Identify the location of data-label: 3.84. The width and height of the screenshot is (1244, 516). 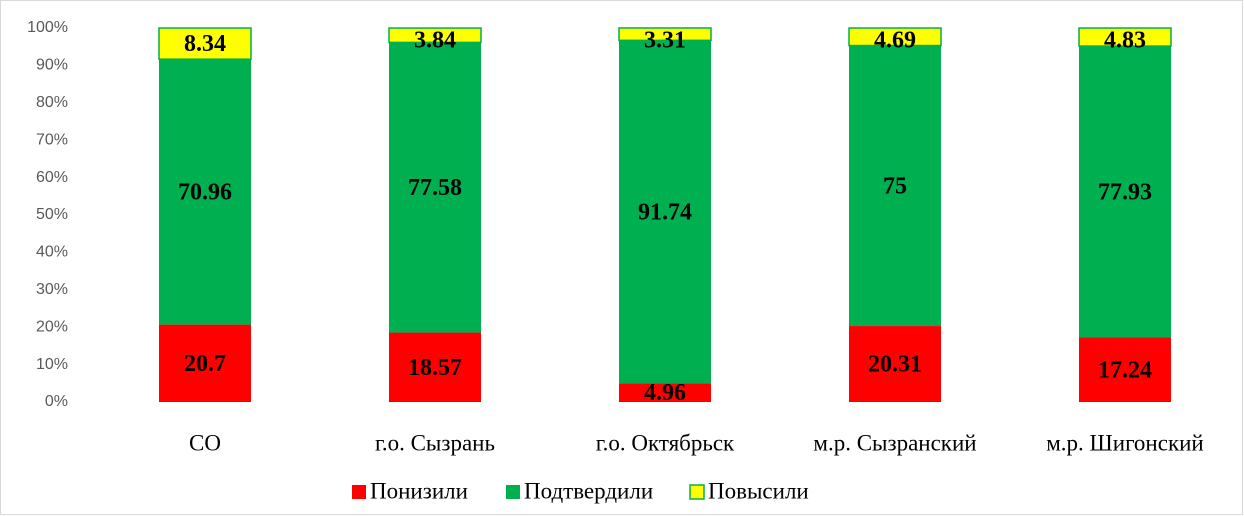
(435, 41).